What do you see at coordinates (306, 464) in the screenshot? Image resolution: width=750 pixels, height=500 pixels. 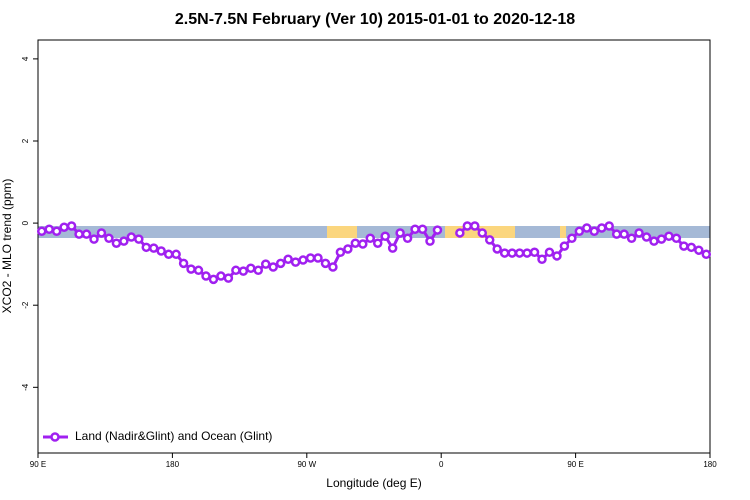 I see `x-tick-label: 90 W` at bounding box center [306, 464].